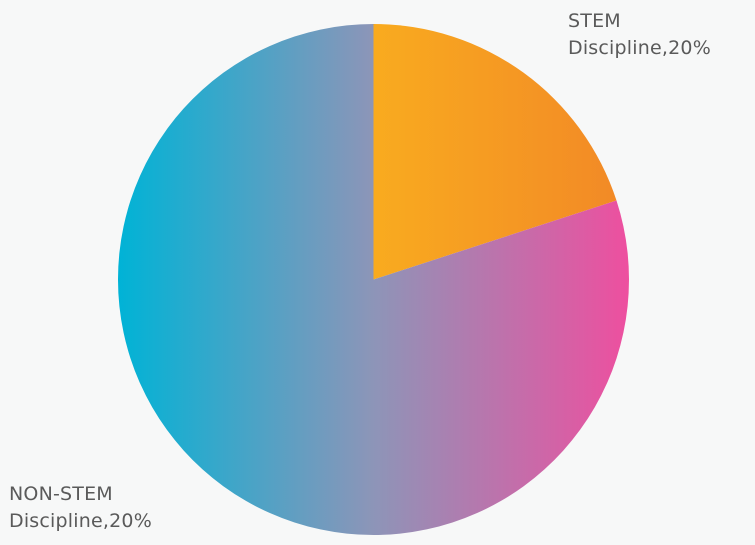 This screenshot has height=545, width=755. What do you see at coordinates (594, 21) in the screenshot?
I see `slice-label-stem-line-1: STEM` at bounding box center [594, 21].